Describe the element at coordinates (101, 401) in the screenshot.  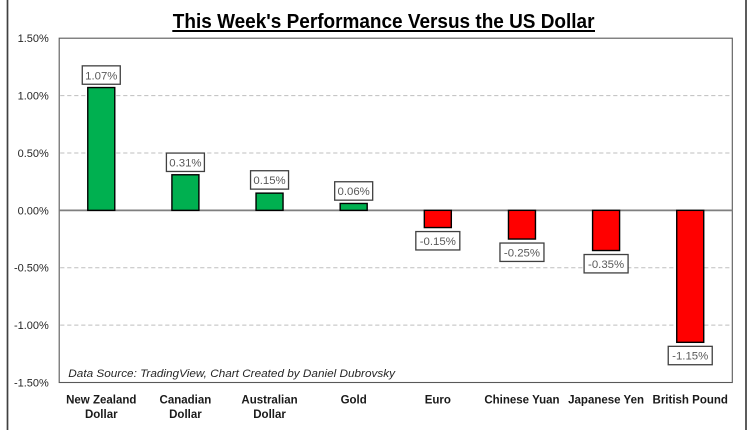
I see `svg-text: New Zealand` at that location.